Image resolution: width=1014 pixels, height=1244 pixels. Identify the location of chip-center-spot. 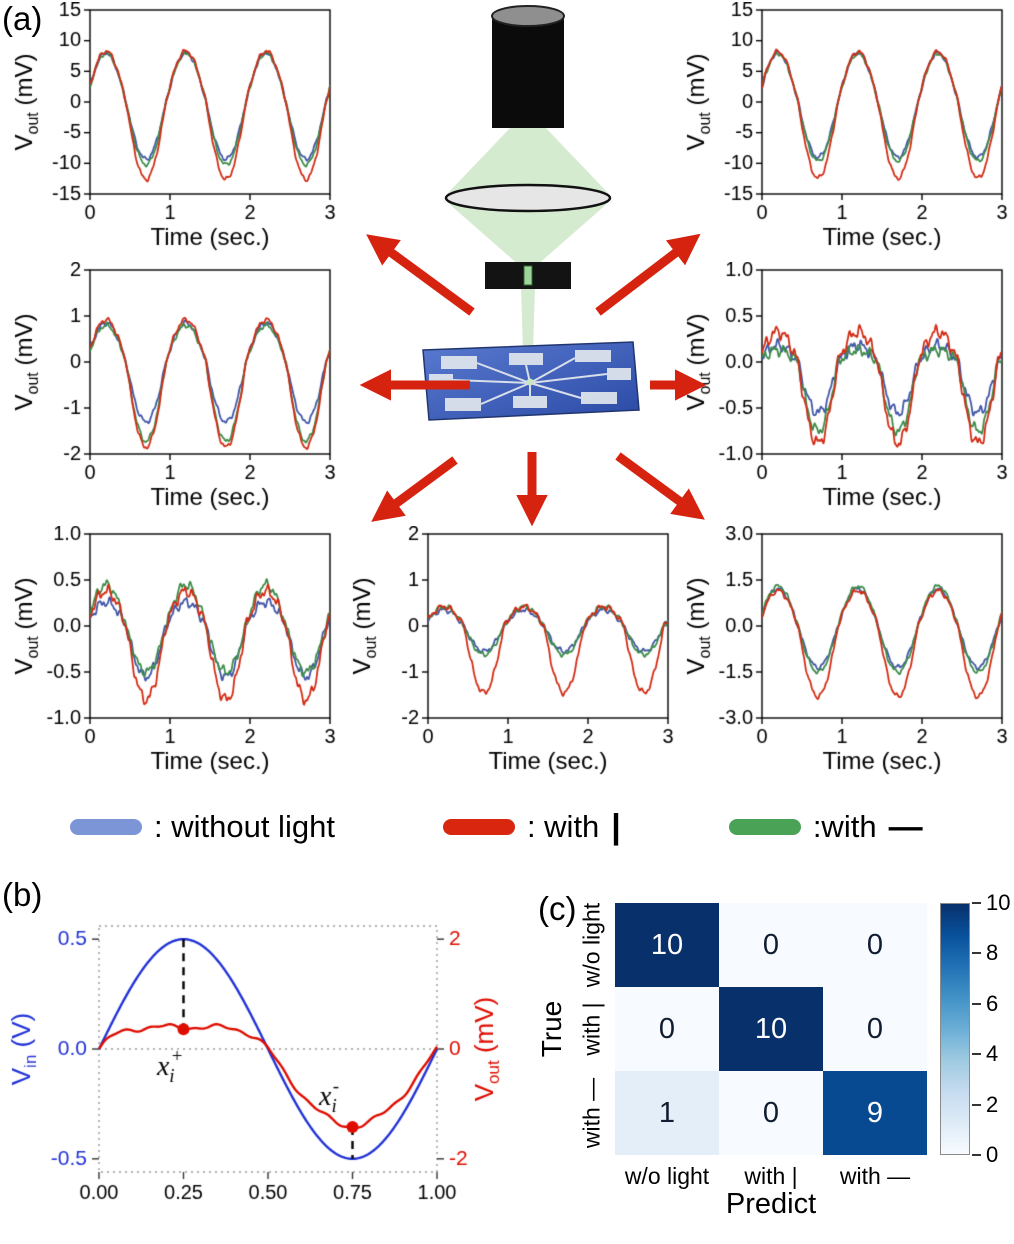
(530, 382).